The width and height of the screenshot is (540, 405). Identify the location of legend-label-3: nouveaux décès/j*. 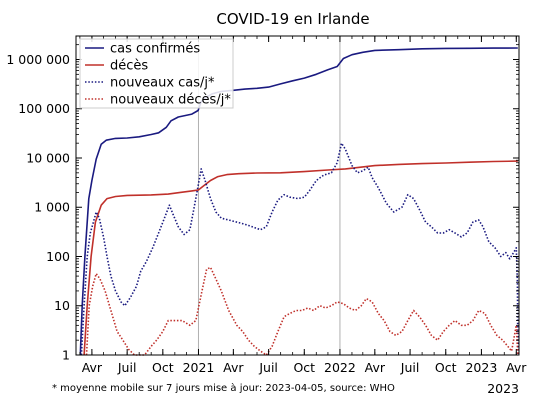
(170, 100).